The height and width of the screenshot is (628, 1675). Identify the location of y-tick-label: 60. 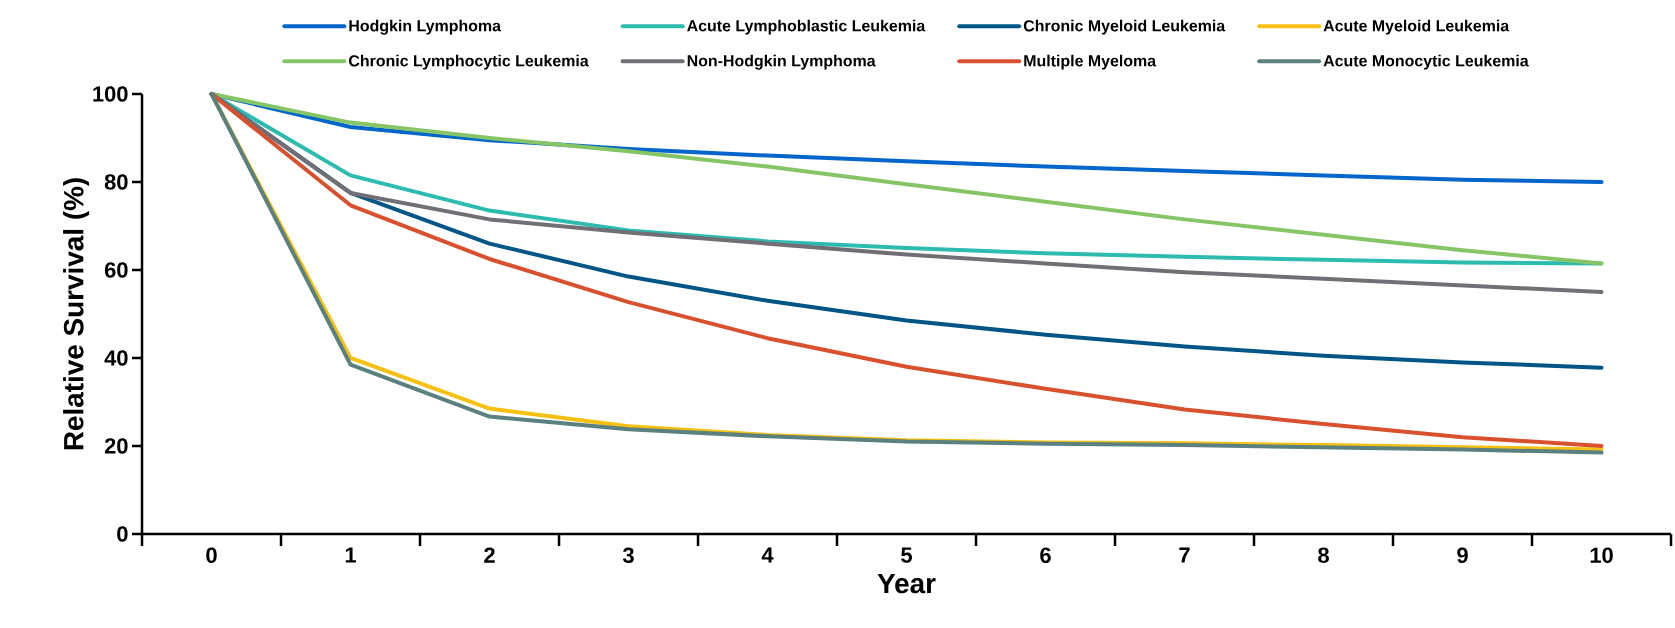
(116, 270).